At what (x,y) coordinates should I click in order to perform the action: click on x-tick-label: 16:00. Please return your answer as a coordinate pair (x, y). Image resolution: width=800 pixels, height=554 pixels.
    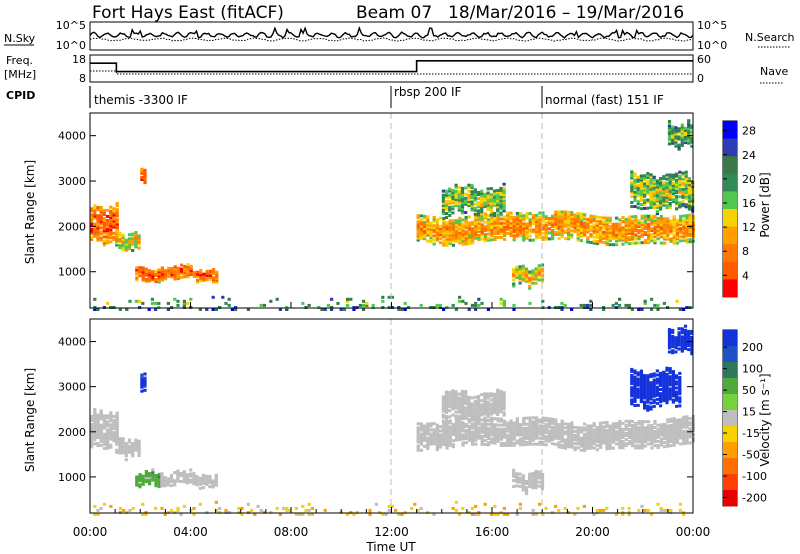
    Looking at the image, I should click on (492, 532).